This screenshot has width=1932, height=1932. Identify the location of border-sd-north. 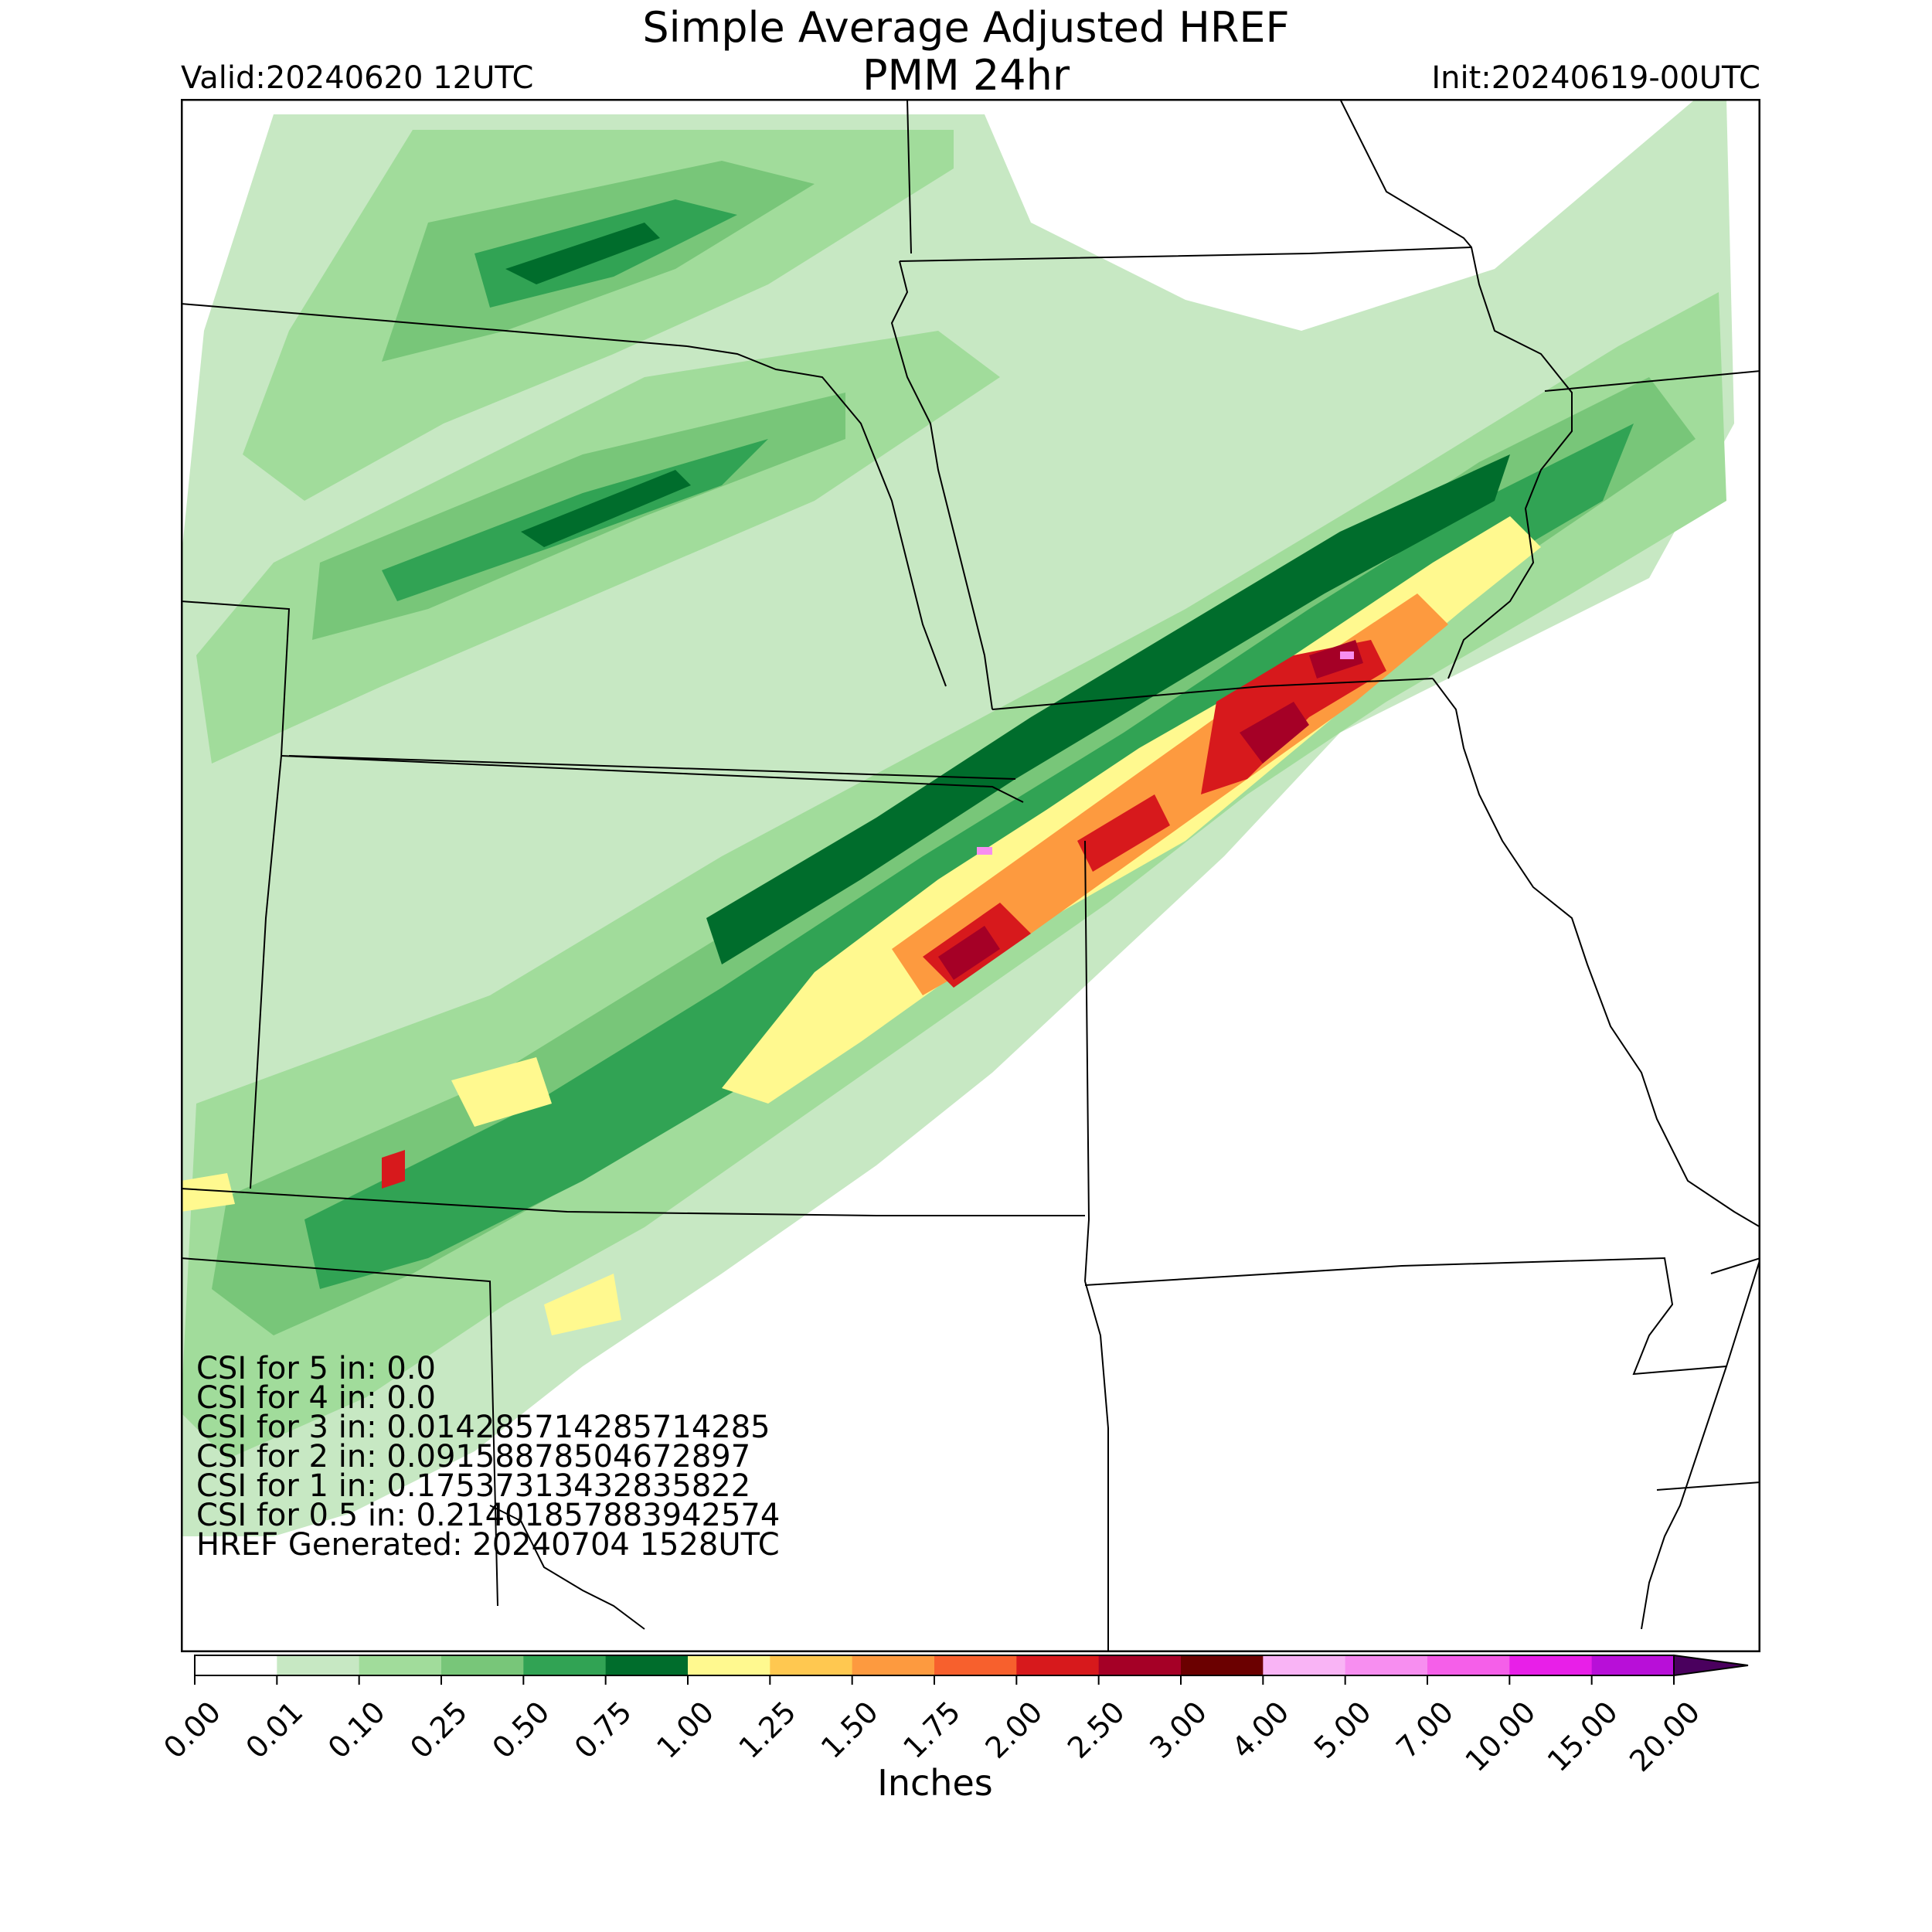
(1185, 255).